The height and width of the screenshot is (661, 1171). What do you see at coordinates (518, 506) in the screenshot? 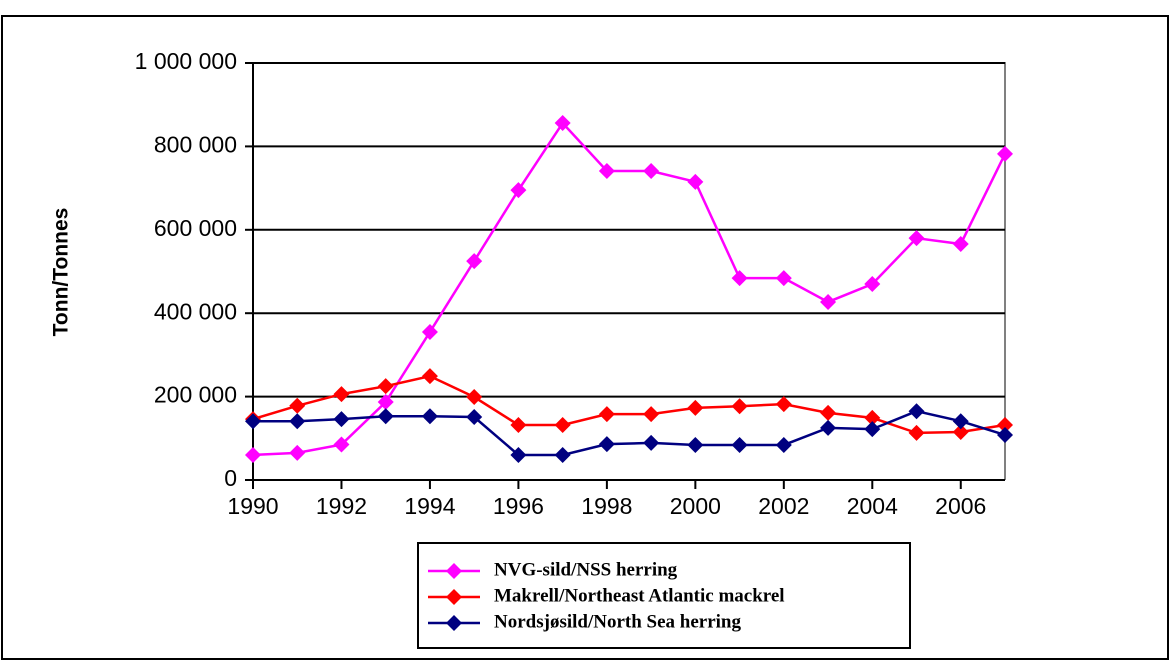
I see `x-tick-label: 1996` at bounding box center [518, 506].